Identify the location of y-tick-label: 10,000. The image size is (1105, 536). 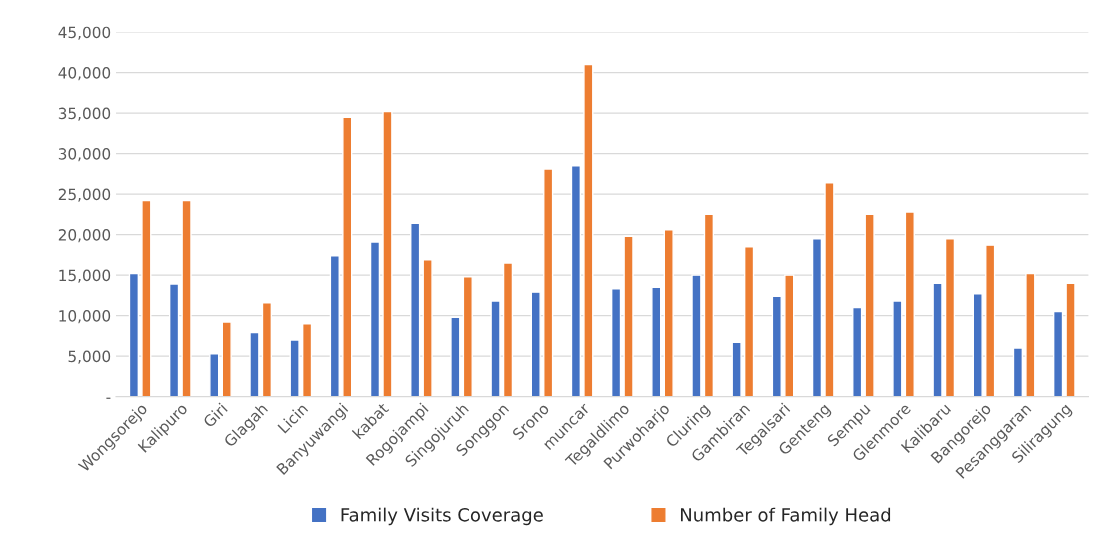
(85, 317).